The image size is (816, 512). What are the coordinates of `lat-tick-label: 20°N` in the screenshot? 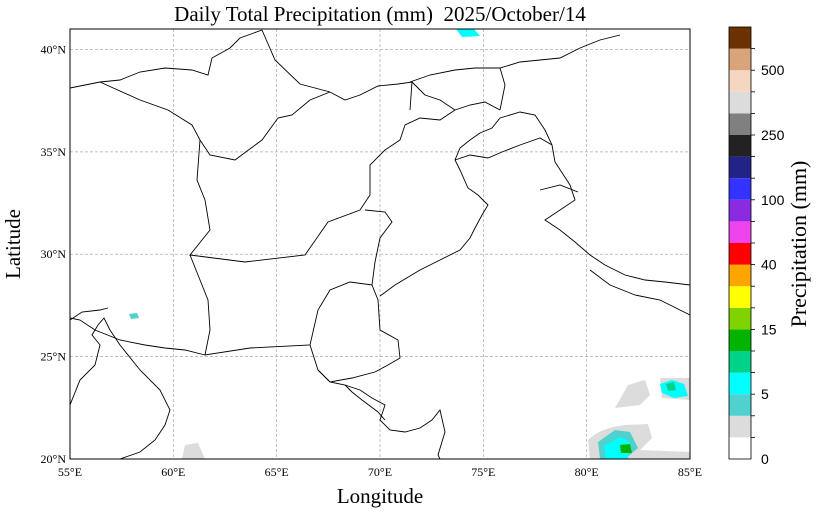 It's located at (54, 459).